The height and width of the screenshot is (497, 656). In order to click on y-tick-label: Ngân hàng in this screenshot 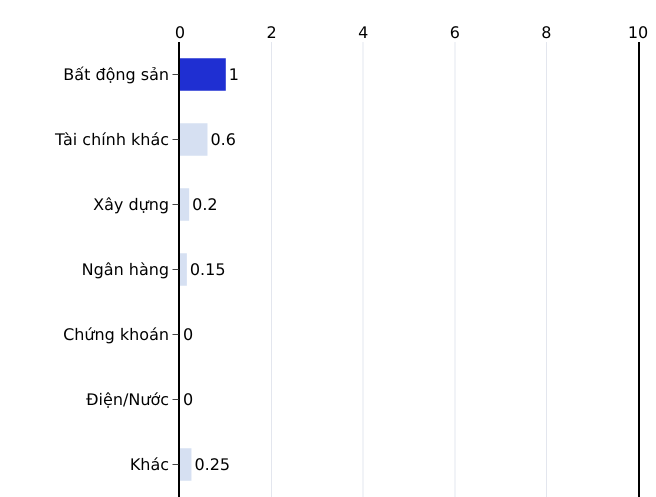, I will do `click(126, 270)`.